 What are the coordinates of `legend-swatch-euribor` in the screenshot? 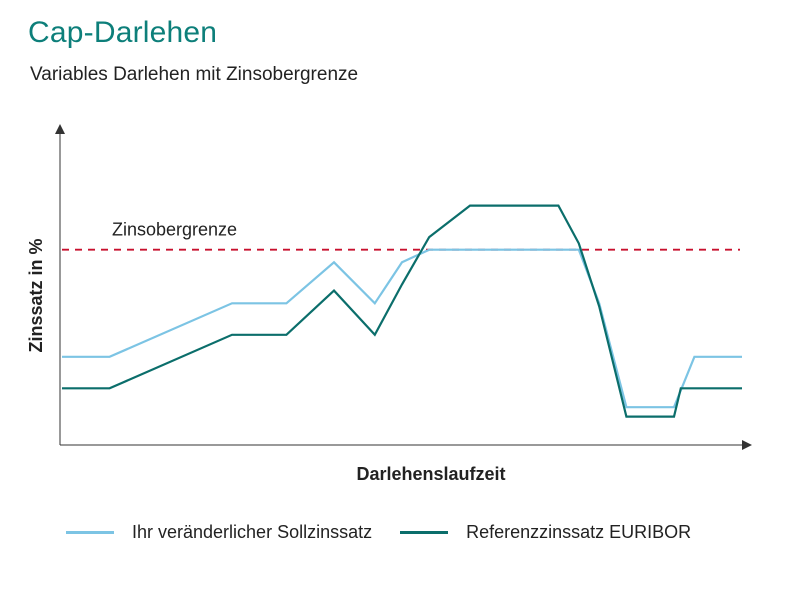 It's located at (424, 532).